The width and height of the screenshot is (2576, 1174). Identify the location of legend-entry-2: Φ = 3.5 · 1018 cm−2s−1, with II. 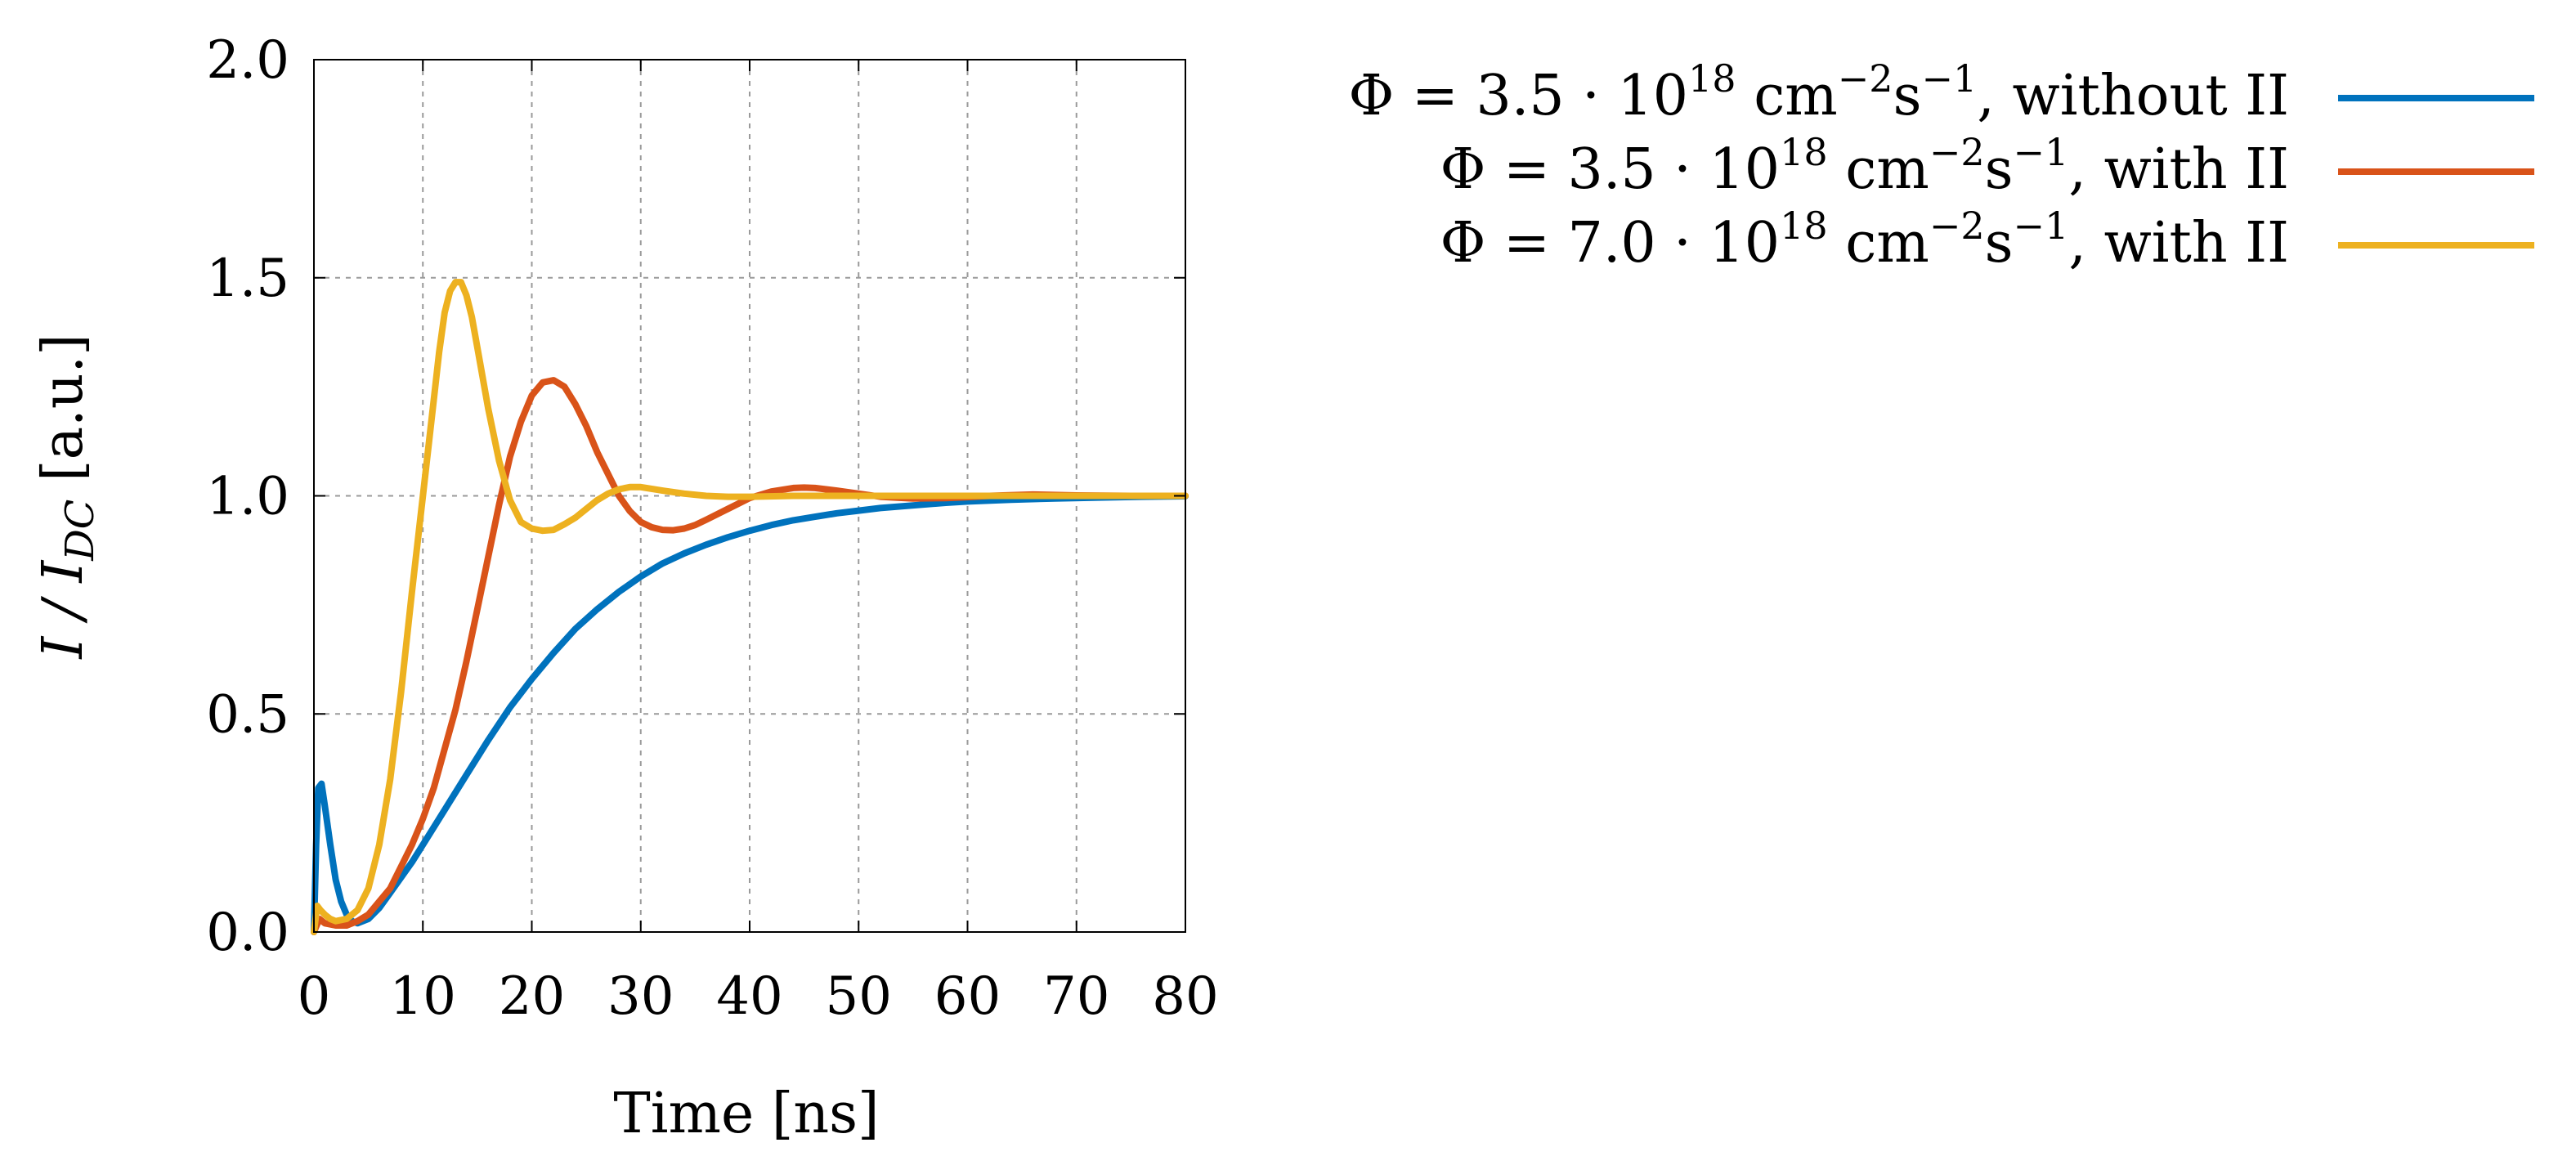
(1987, 166).